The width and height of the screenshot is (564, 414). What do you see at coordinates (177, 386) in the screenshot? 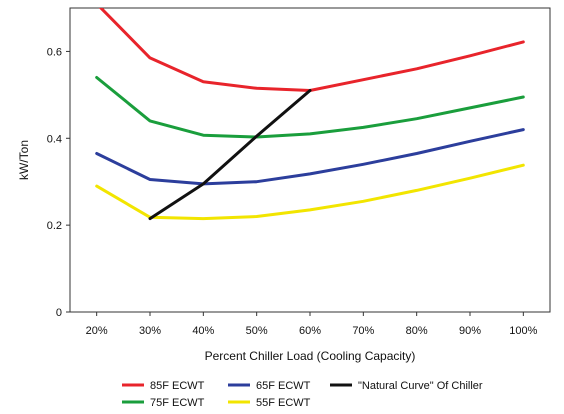
I see `legend-label-85f-ecwt: 85F ECWT` at bounding box center [177, 386].